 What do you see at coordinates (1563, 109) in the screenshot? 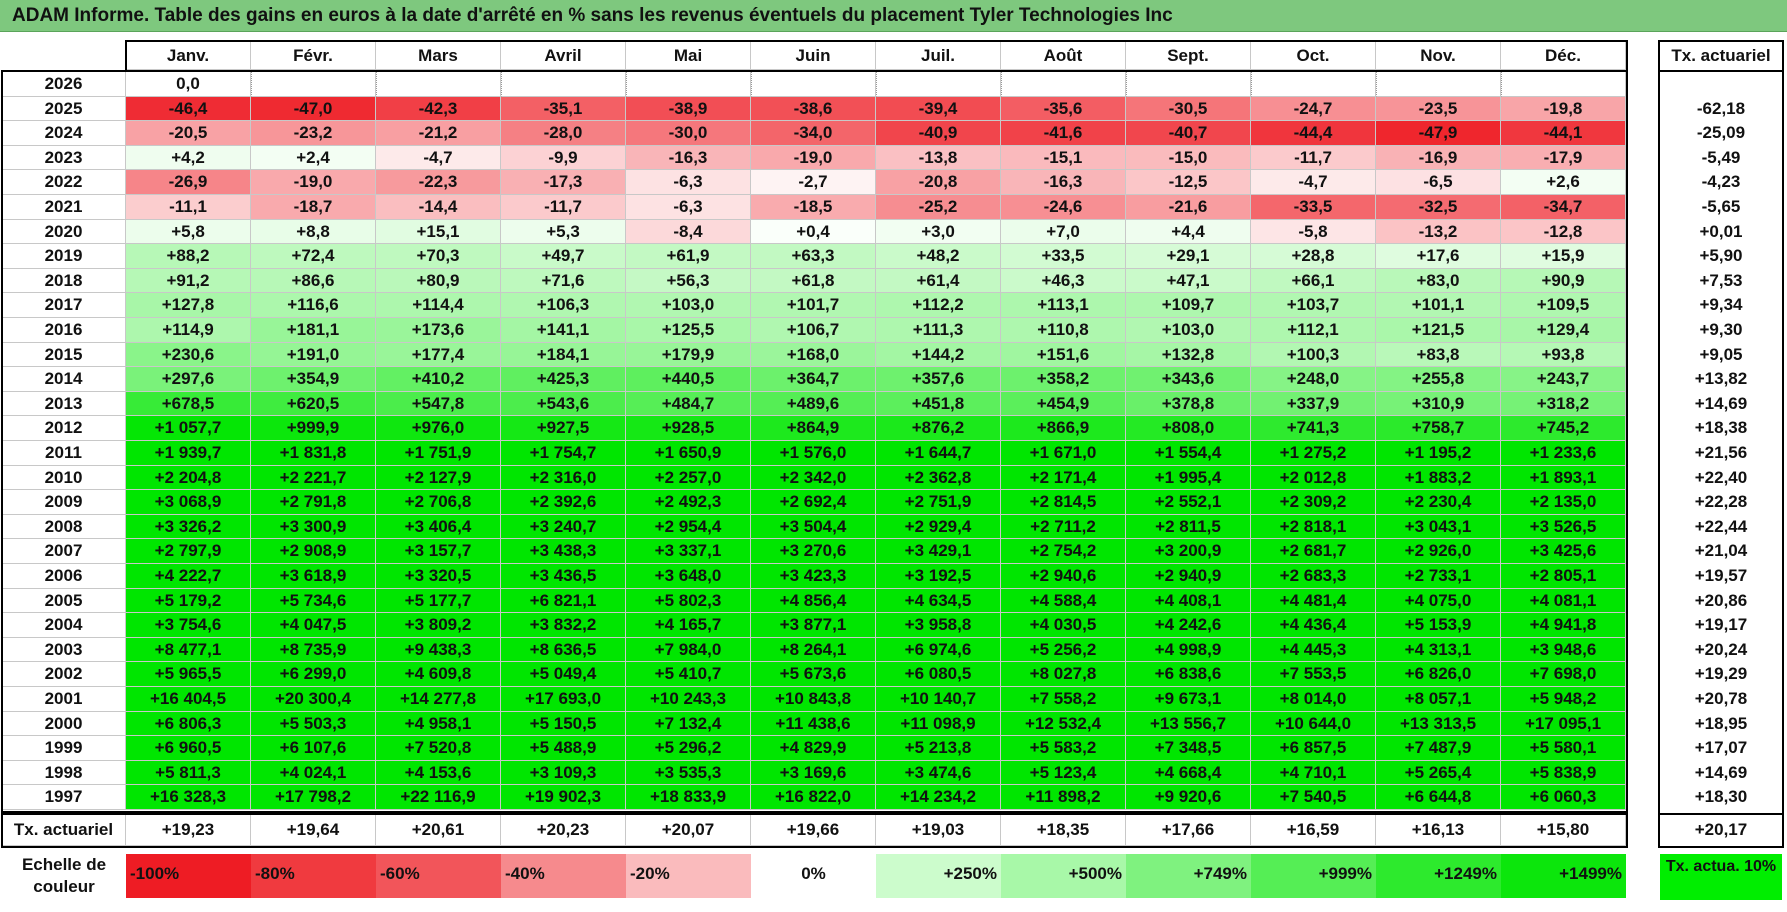
I see `gain-cell: -19,8` at bounding box center [1563, 109].